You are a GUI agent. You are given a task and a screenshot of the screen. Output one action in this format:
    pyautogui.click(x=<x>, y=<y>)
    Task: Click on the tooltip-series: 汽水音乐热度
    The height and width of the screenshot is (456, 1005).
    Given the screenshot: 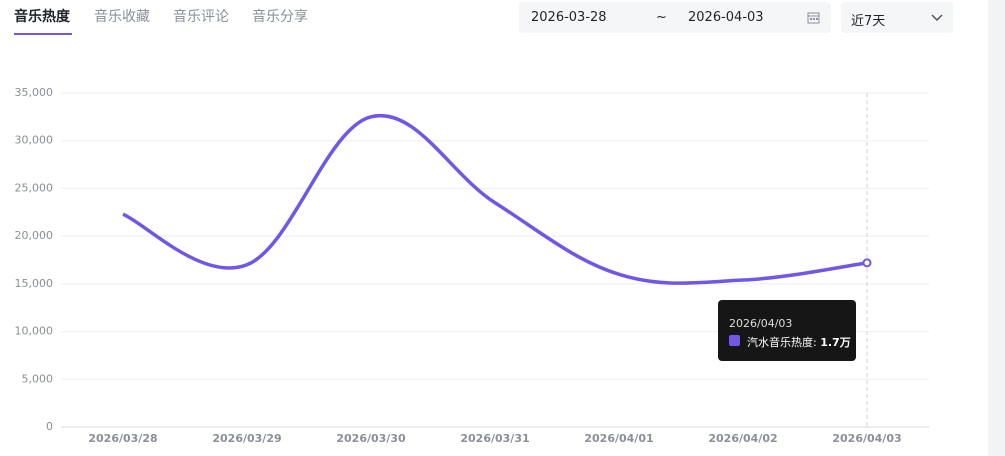 What is the action you would take?
    pyautogui.click(x=780, y=342)
    